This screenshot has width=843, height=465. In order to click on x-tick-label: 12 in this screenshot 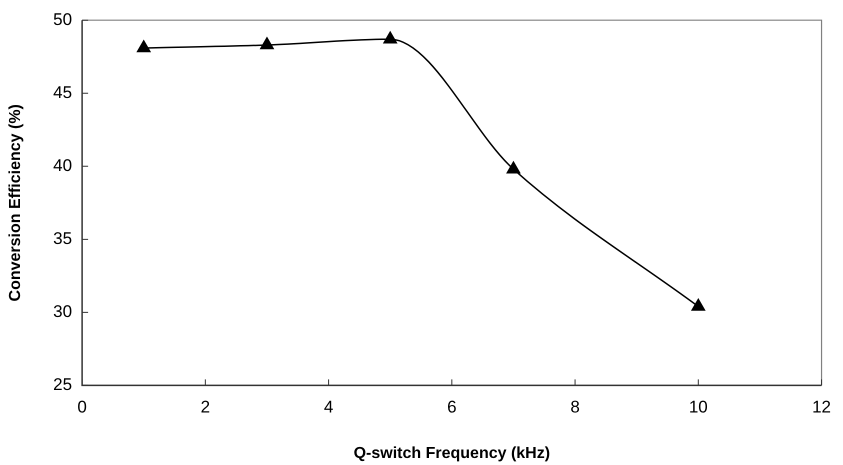, I will do `click(822, 406)`.